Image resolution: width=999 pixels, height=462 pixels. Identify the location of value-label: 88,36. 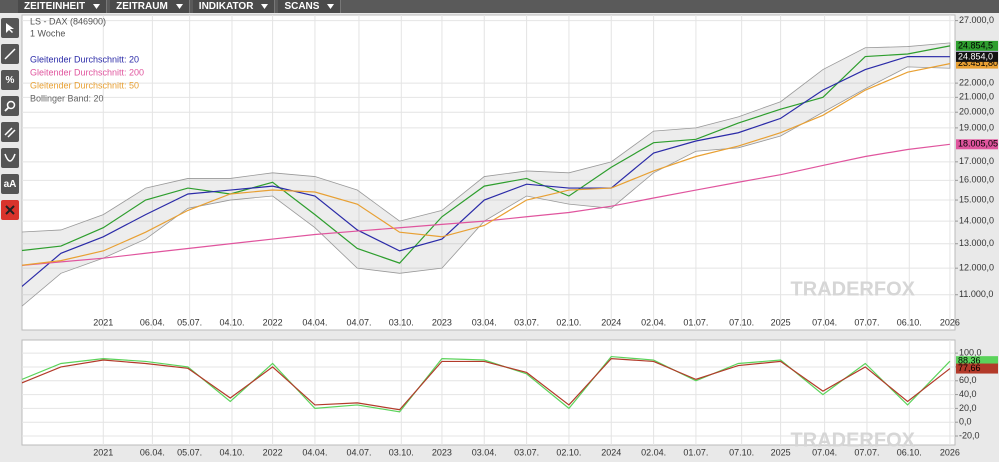
(969, 361).